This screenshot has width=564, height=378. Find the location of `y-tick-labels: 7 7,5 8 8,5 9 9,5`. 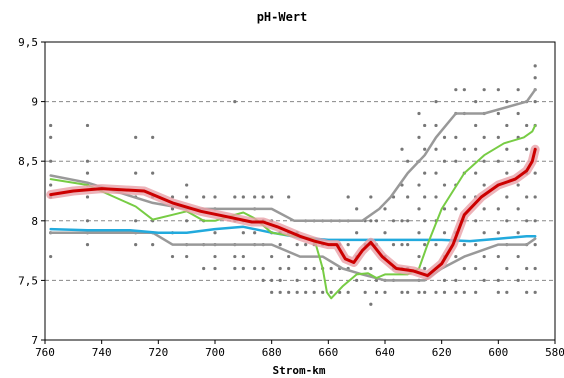

y-tick-labels: 7 7,5 8 8,5 9 9,5 is located at coordinates (31, 191).